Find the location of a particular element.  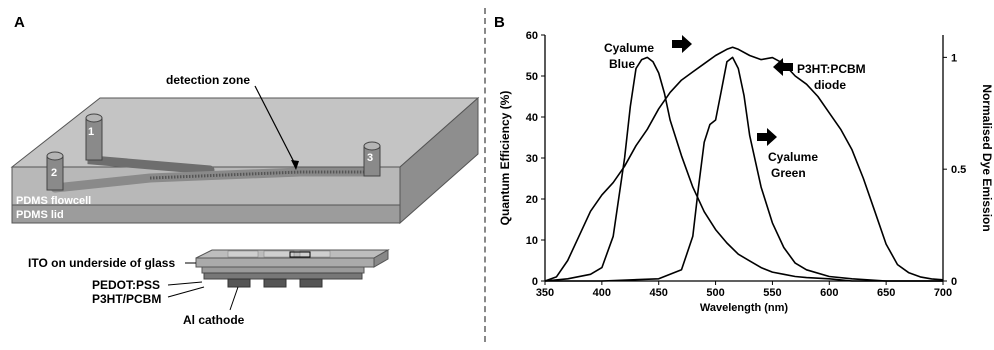

y-tick-label: 50 is located at coordinates (532, 77).